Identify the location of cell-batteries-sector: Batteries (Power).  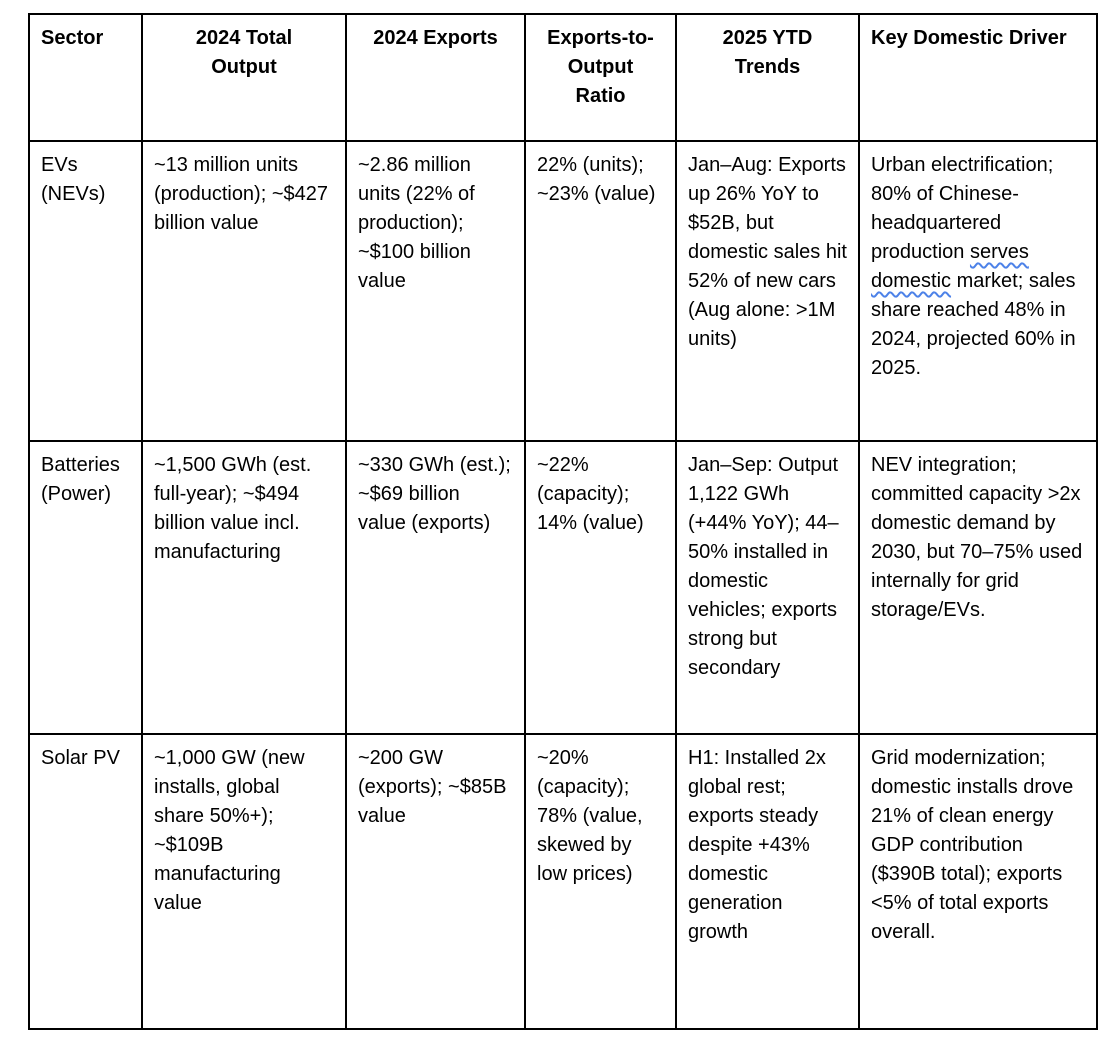
(85, 587).